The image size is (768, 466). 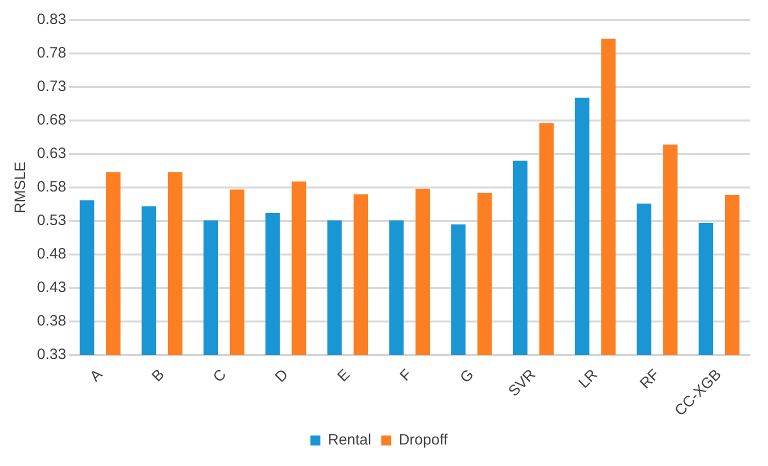 I want to click on x-tick-label: F, so click(x=406, y=375).